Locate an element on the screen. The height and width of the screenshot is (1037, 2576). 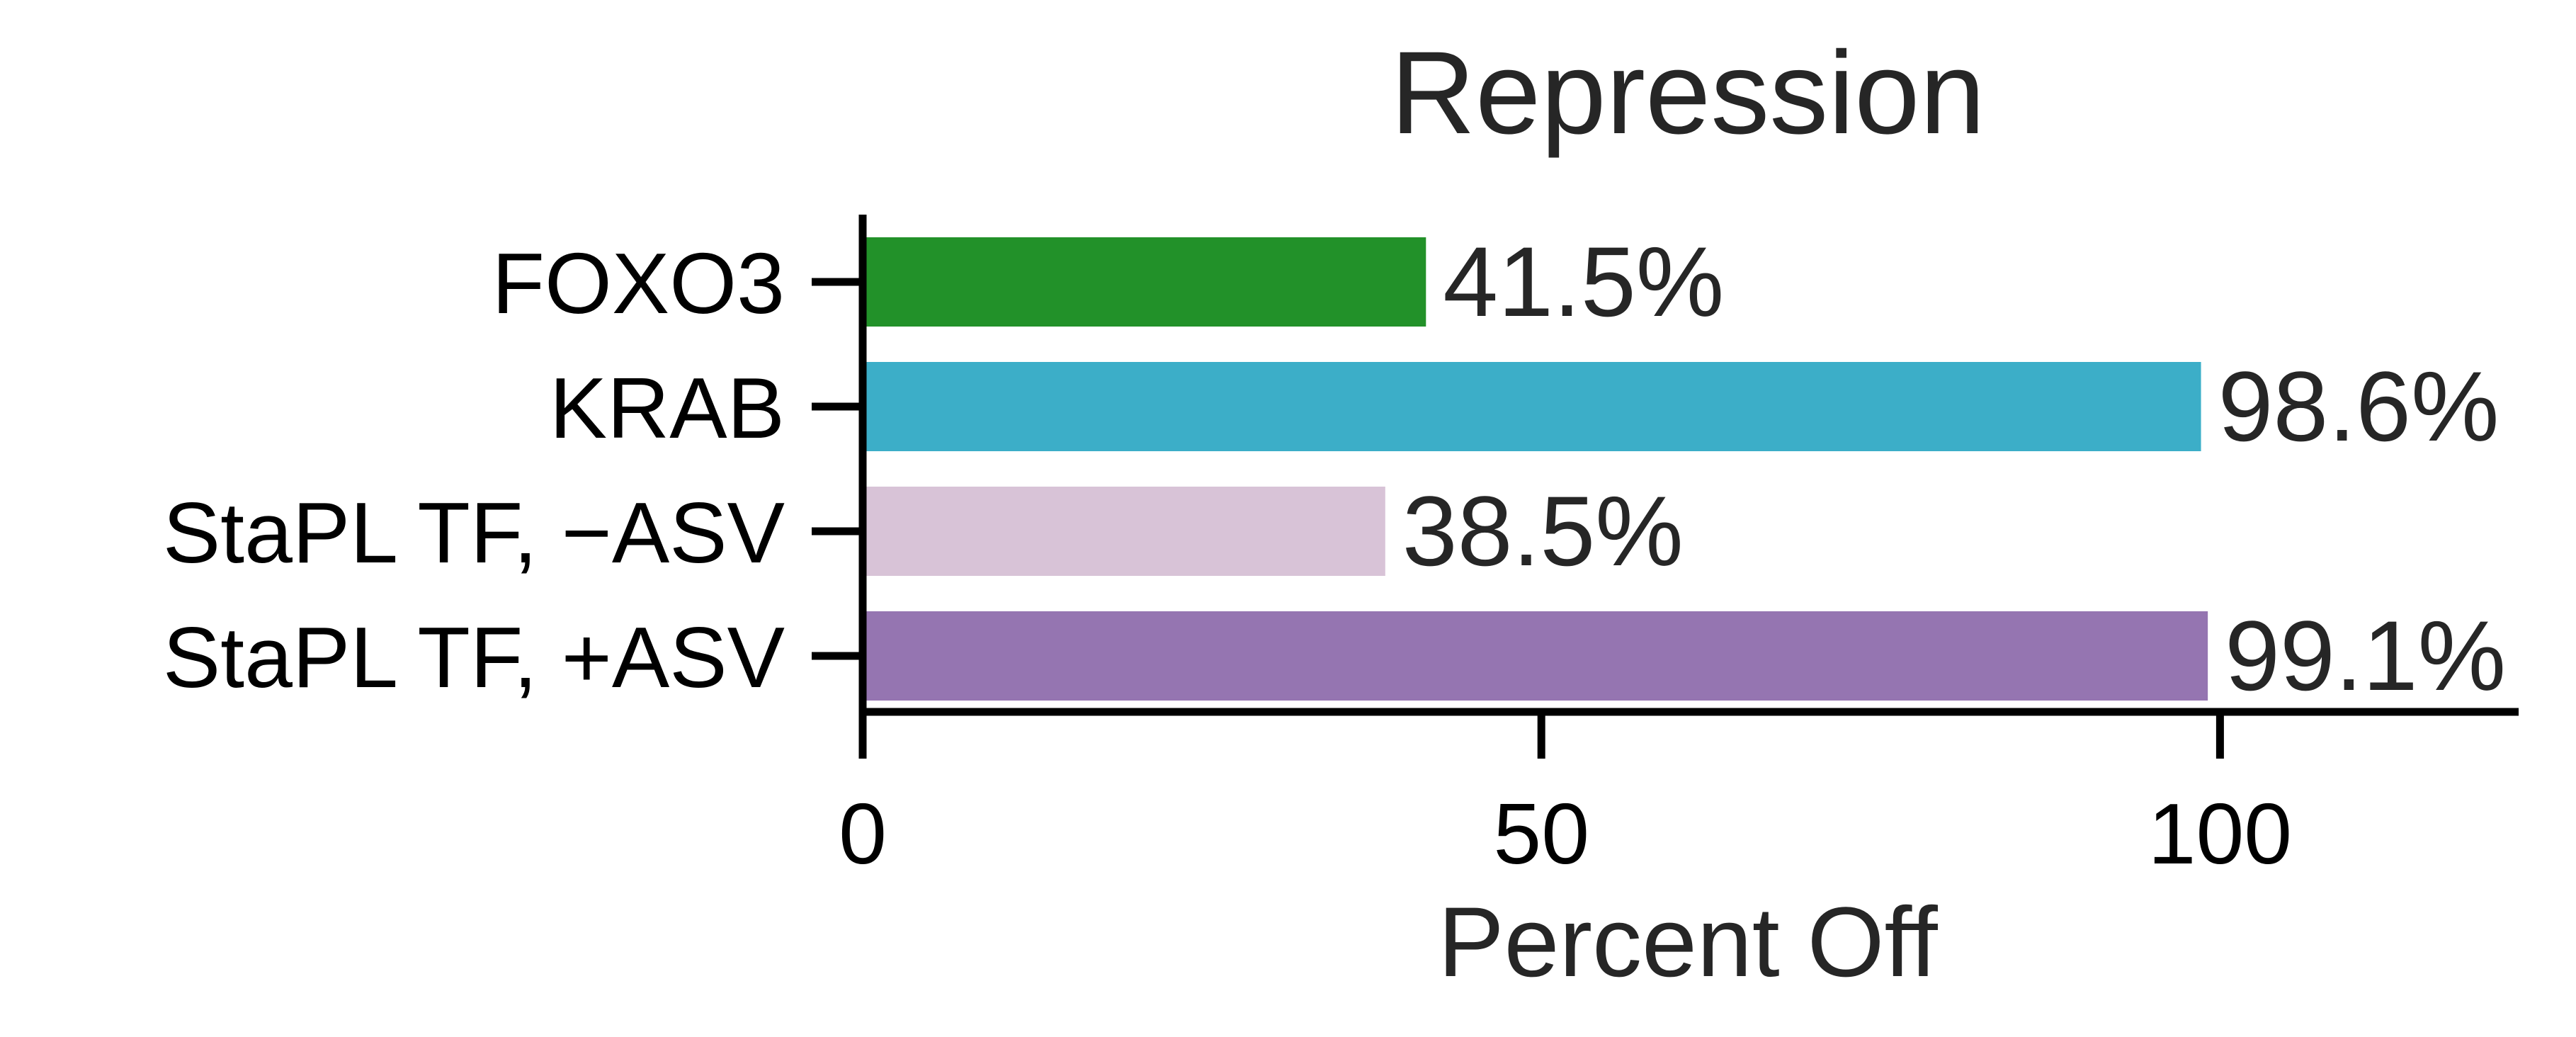
x-tick-label-2: 100 is located at coordinates (2220, 834).